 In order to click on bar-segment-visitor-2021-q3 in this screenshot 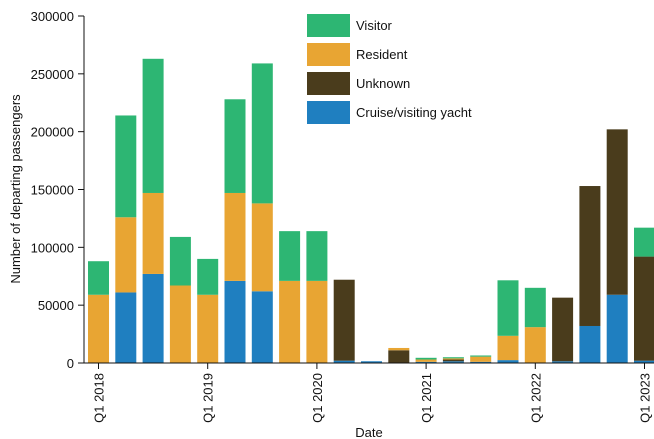, I will do `click(481, 356)`.